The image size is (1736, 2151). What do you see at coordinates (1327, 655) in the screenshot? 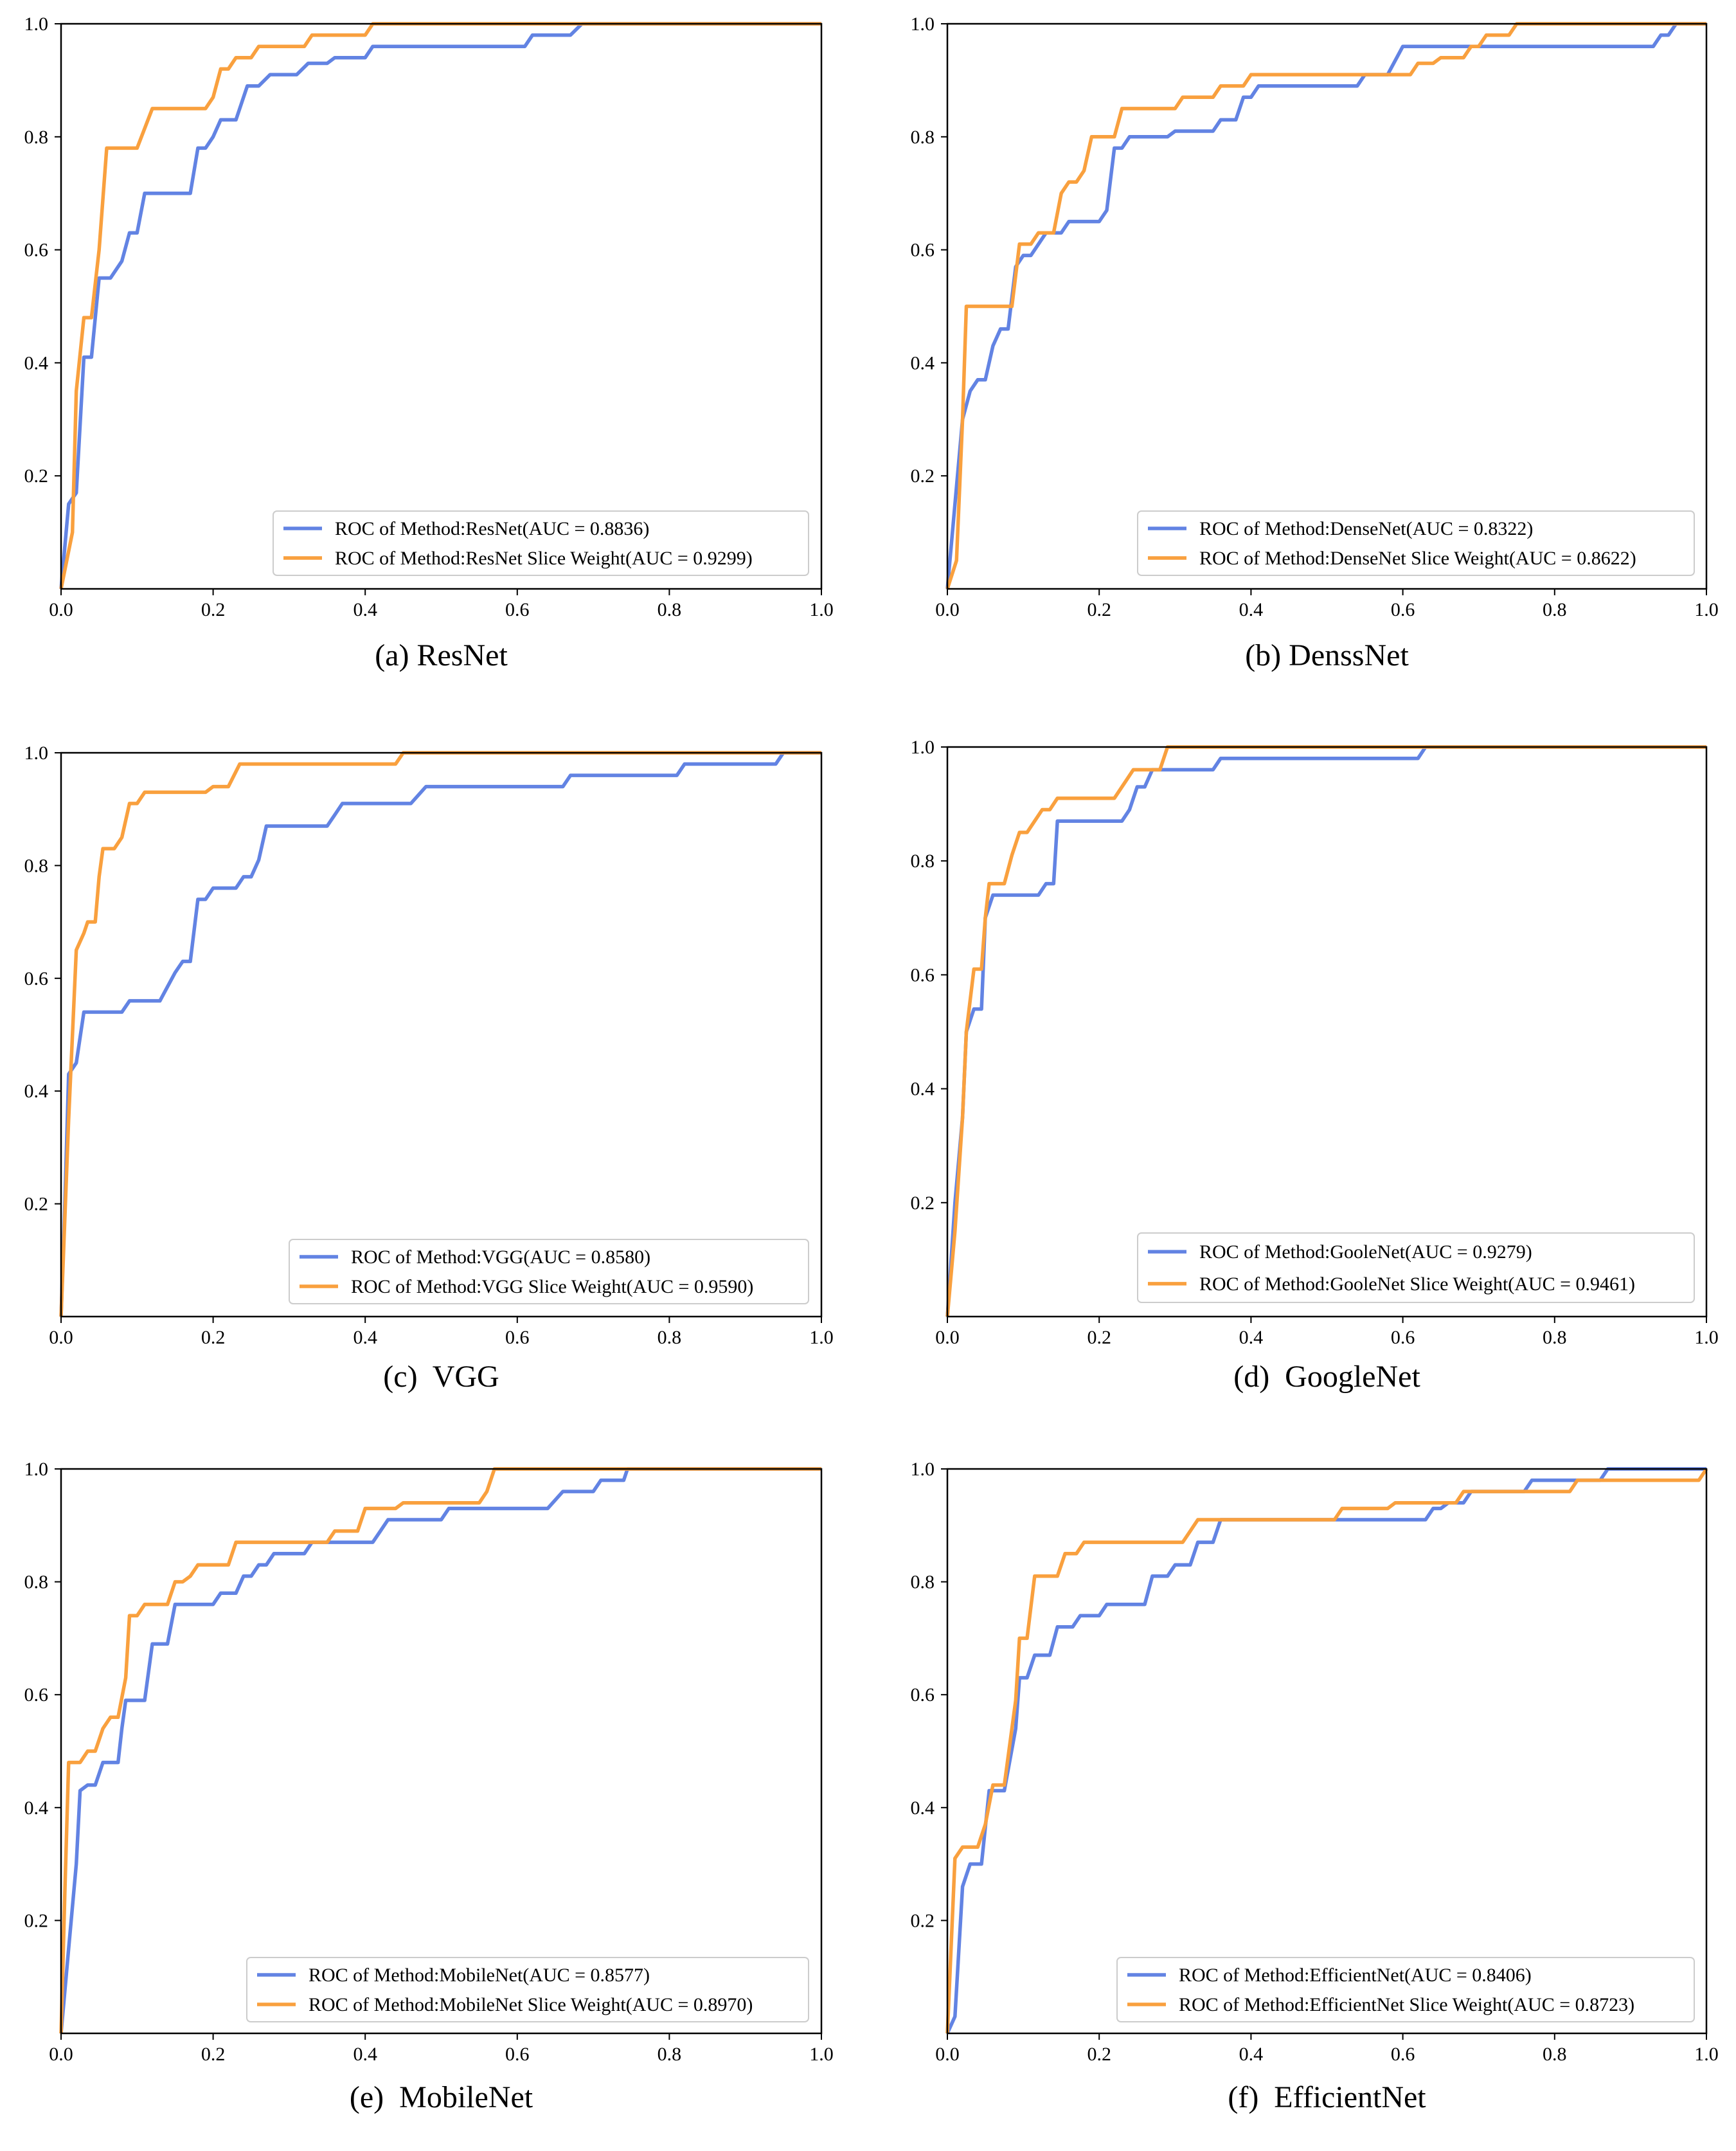
I see `panel-caption: (b) DenssNet` at bounding box center [1327, 655].